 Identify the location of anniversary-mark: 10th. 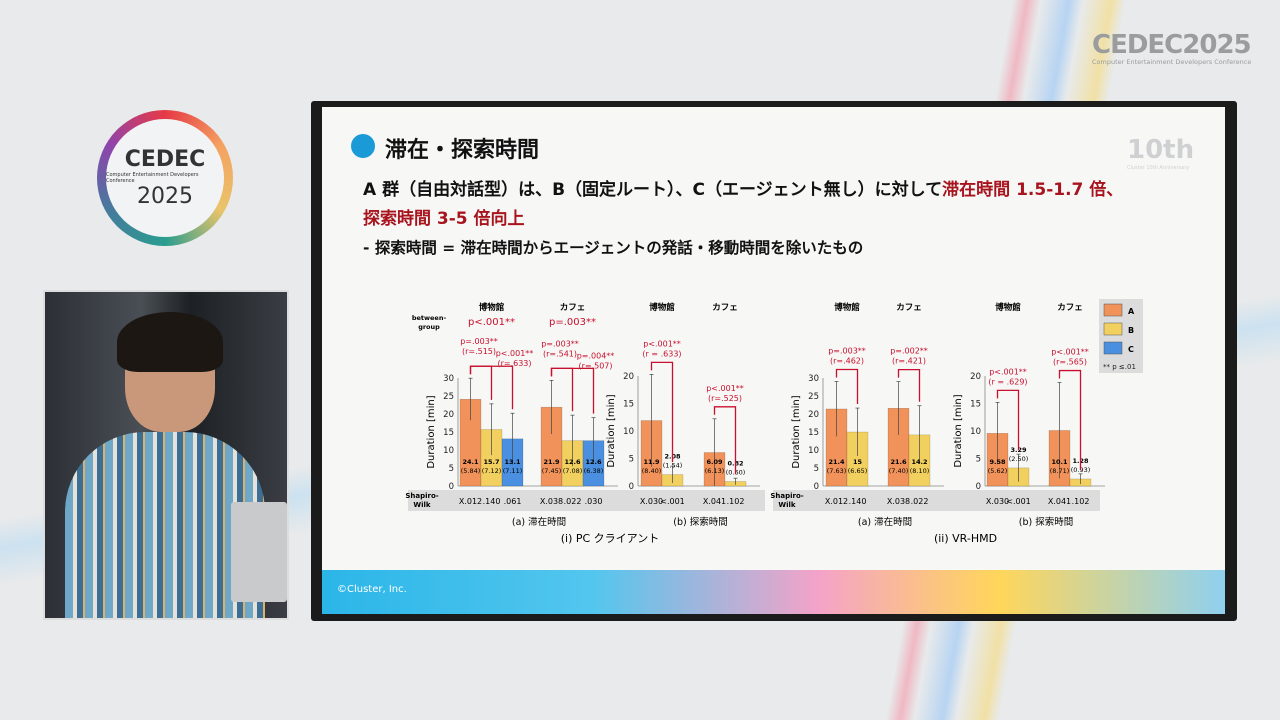
(1161, 150).